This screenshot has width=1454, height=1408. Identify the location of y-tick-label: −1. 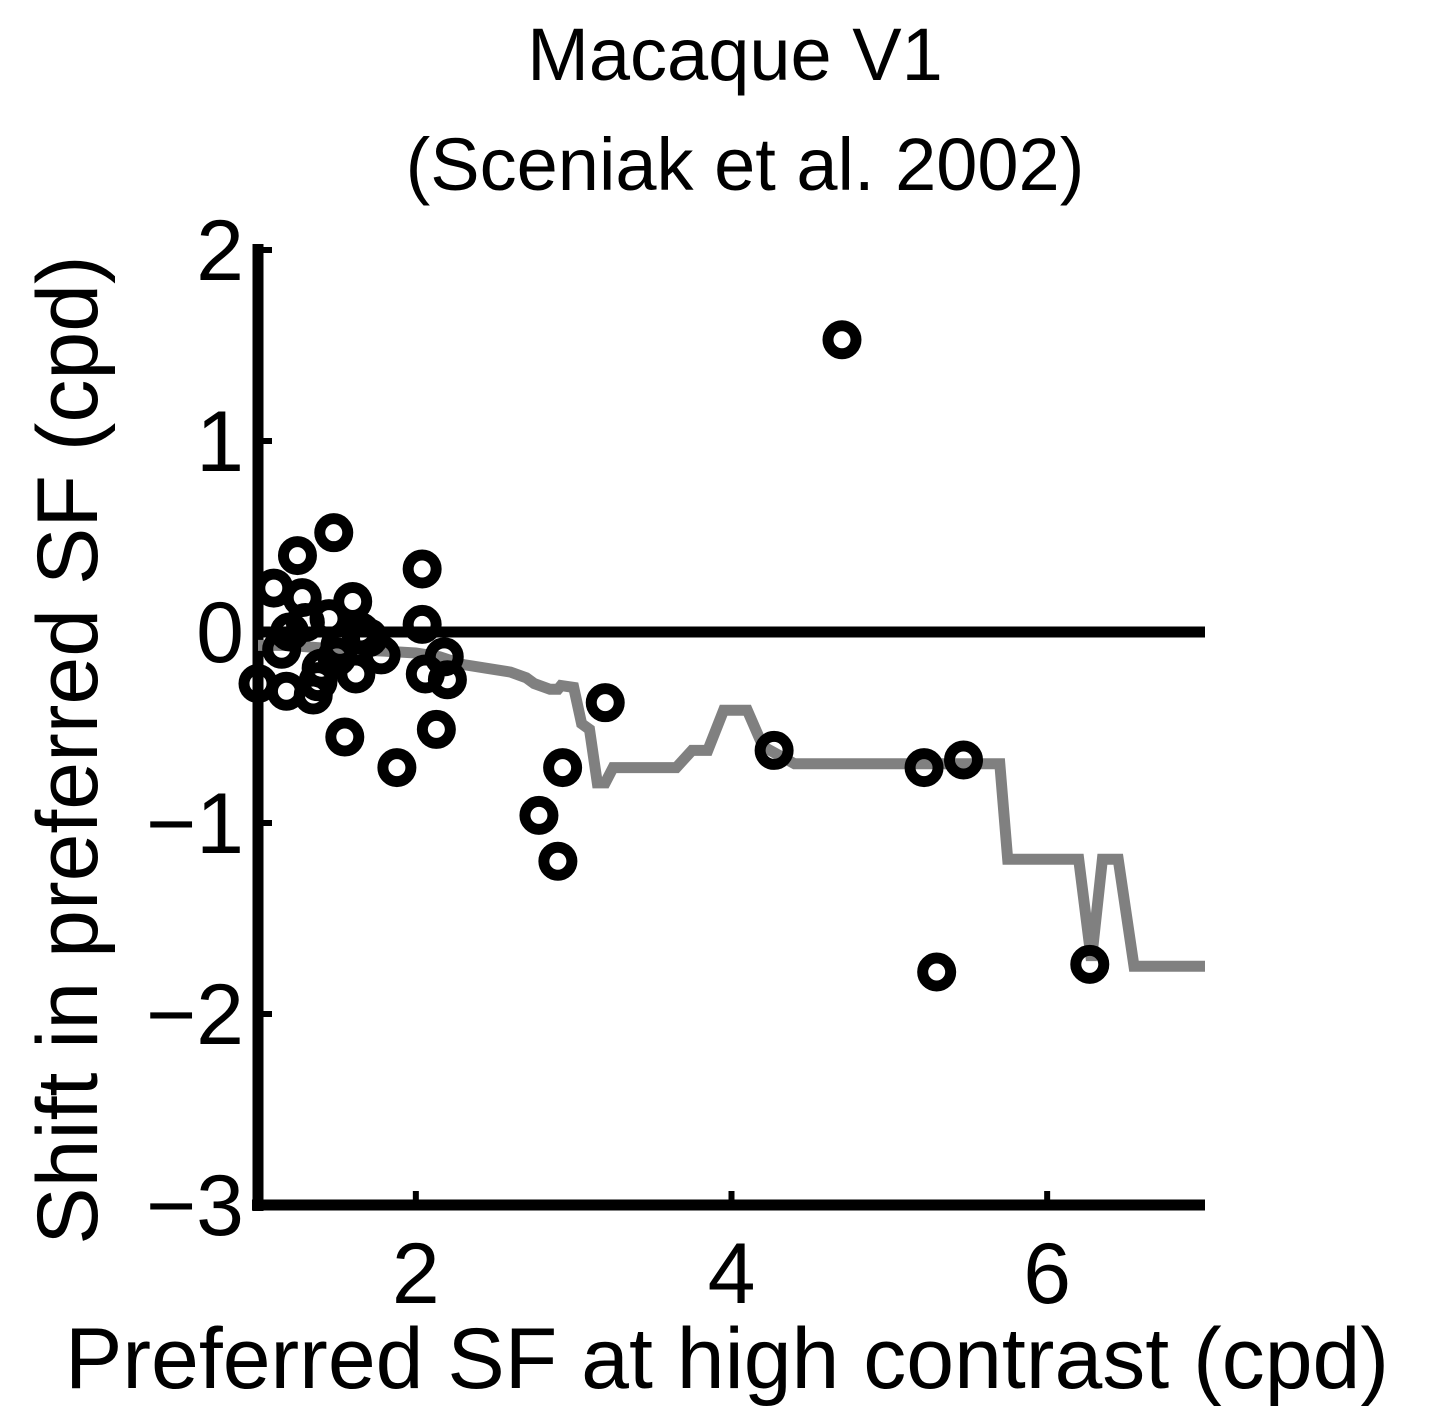
(195, 824).